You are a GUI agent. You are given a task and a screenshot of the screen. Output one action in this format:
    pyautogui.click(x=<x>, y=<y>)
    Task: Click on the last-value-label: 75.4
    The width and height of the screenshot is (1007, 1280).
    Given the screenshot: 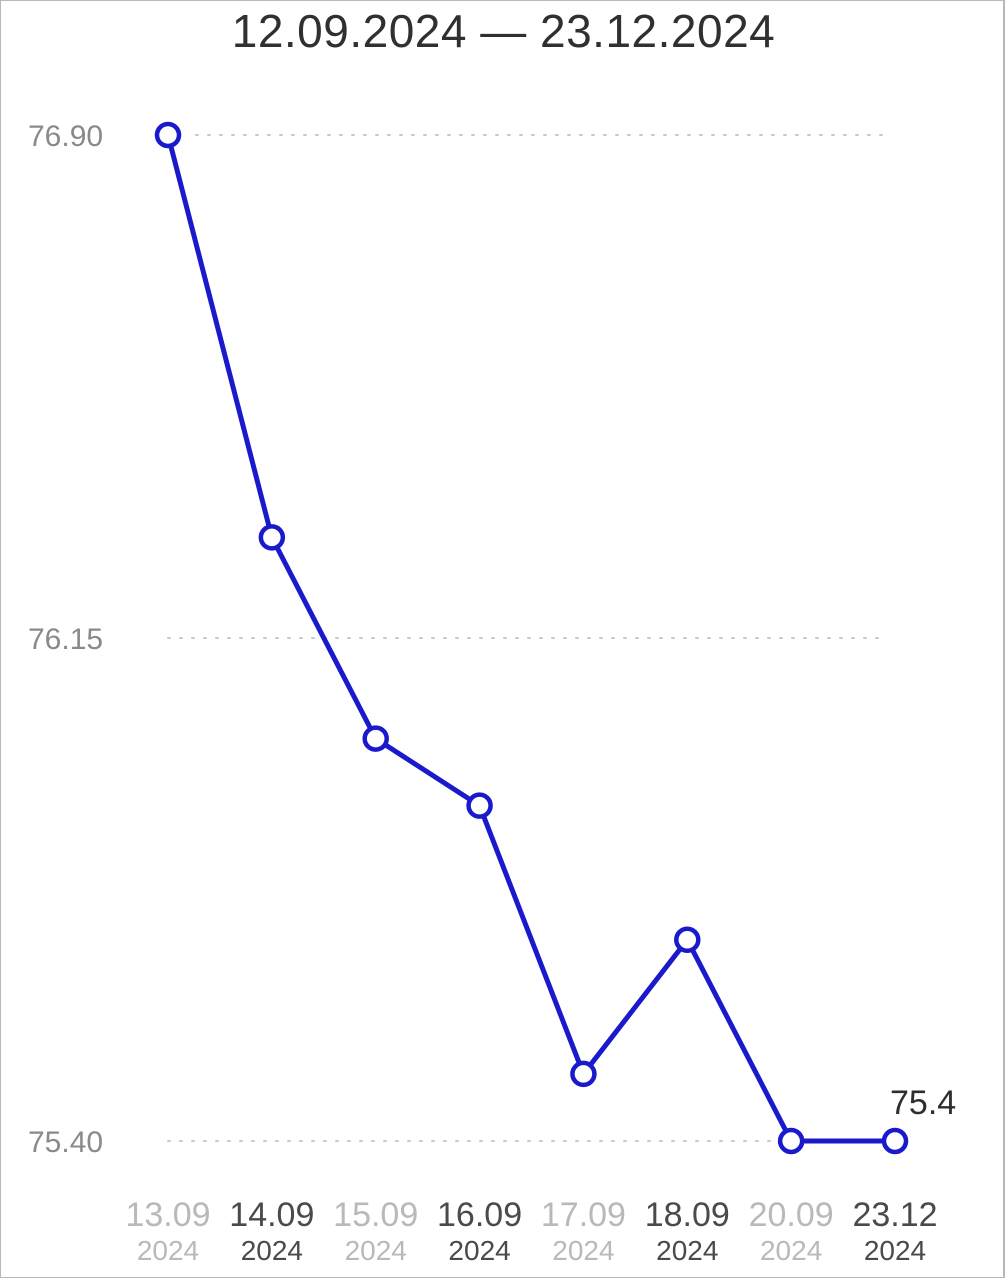 What is the action you would take?
    pyautogui.click(x=923, y=1103)
    